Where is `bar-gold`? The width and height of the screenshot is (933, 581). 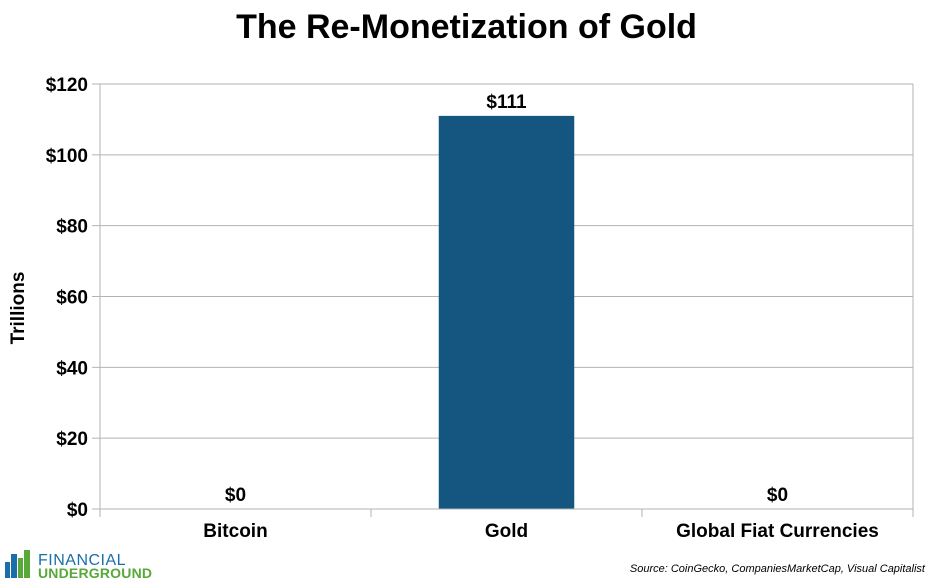
bar-gold is located at coordinates (506, 312).